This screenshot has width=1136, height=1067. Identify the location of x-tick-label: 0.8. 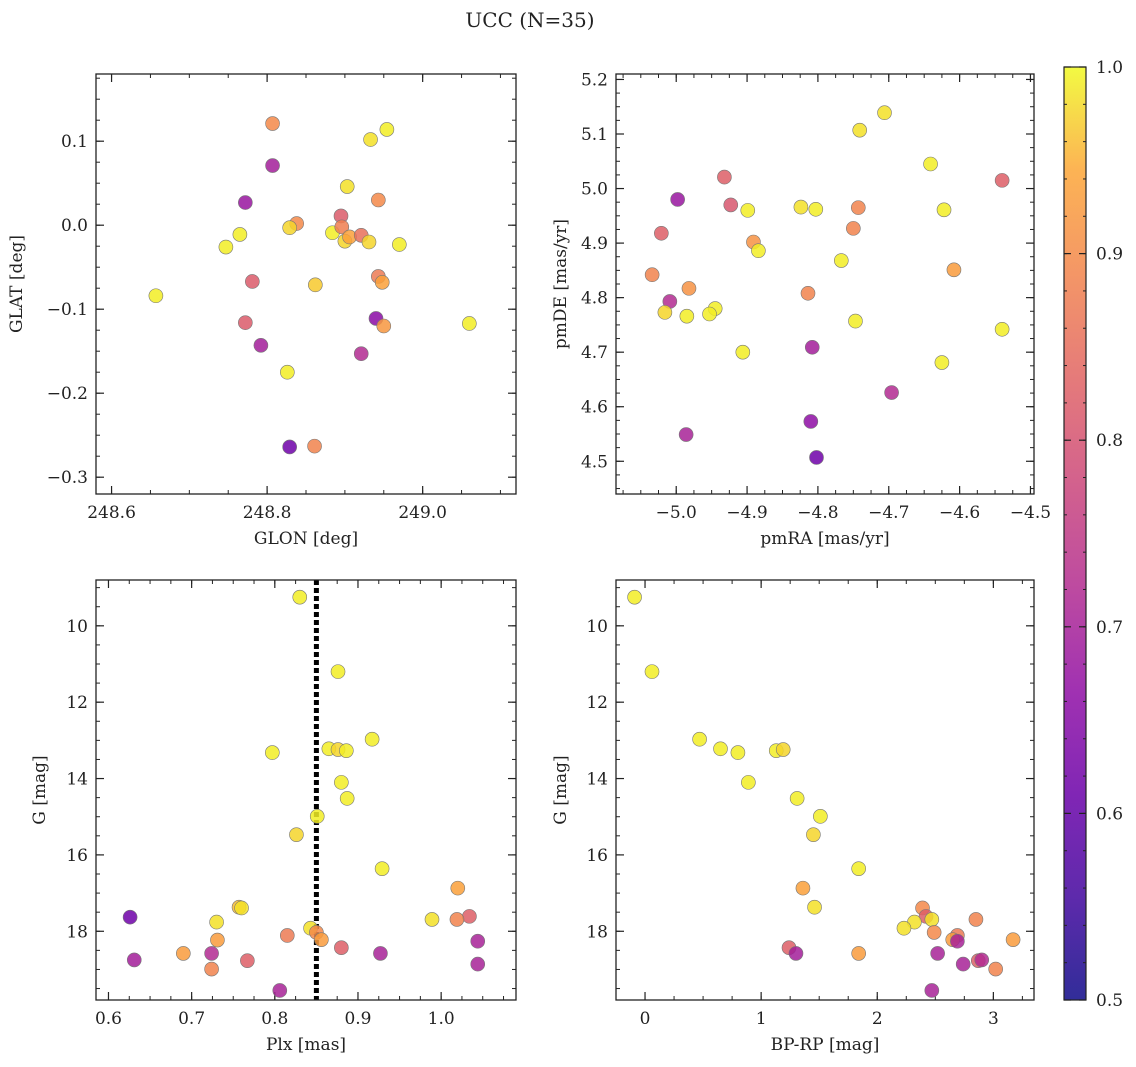
(274, 1019).